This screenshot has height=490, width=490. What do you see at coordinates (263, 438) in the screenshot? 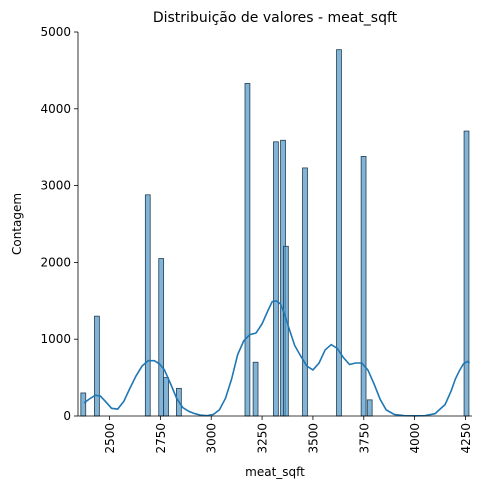
I see `x-tick-label: 3250` at bounding box center [263, 438].